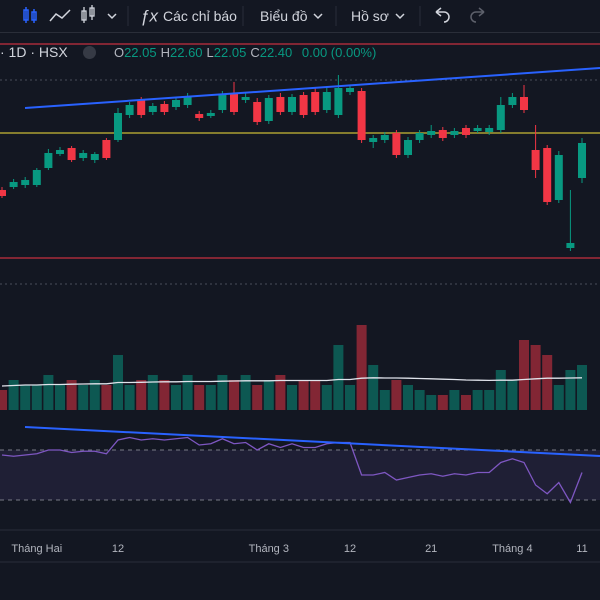 Image resolution: width=600 pixels, height=600 pixels. Describe the element at coordinates (30, 15) in the screenshot. I see `candle-icon` at that location.